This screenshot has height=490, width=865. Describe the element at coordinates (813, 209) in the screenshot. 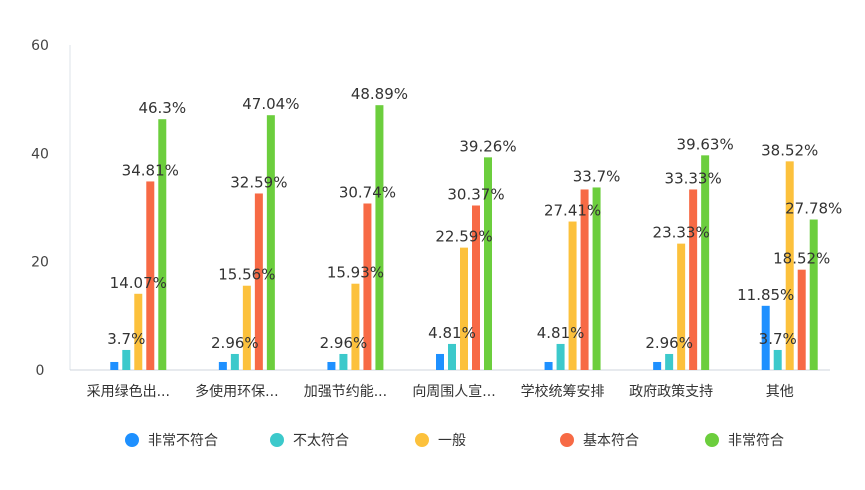

I see `data-label: 27.78%` at that location.